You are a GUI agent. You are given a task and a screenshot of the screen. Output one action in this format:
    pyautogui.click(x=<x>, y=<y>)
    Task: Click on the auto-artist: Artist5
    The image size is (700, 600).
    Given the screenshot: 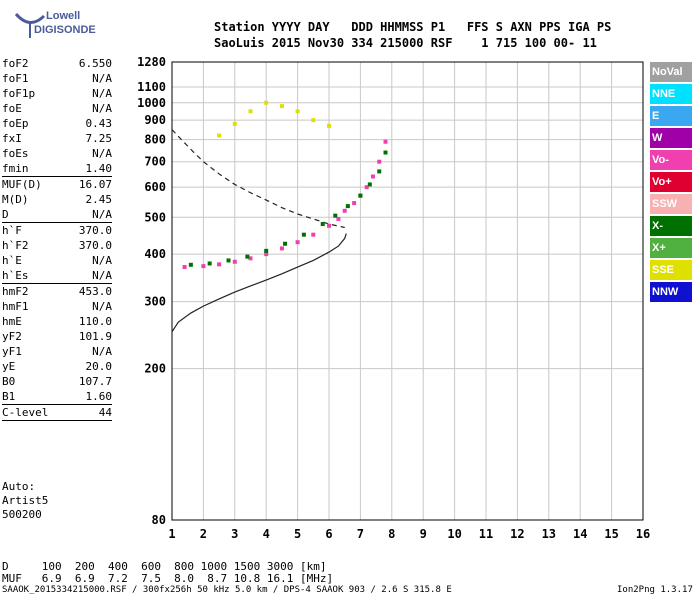 What is the action you would take?
    pyautogui.click(x=25, y=500)
    